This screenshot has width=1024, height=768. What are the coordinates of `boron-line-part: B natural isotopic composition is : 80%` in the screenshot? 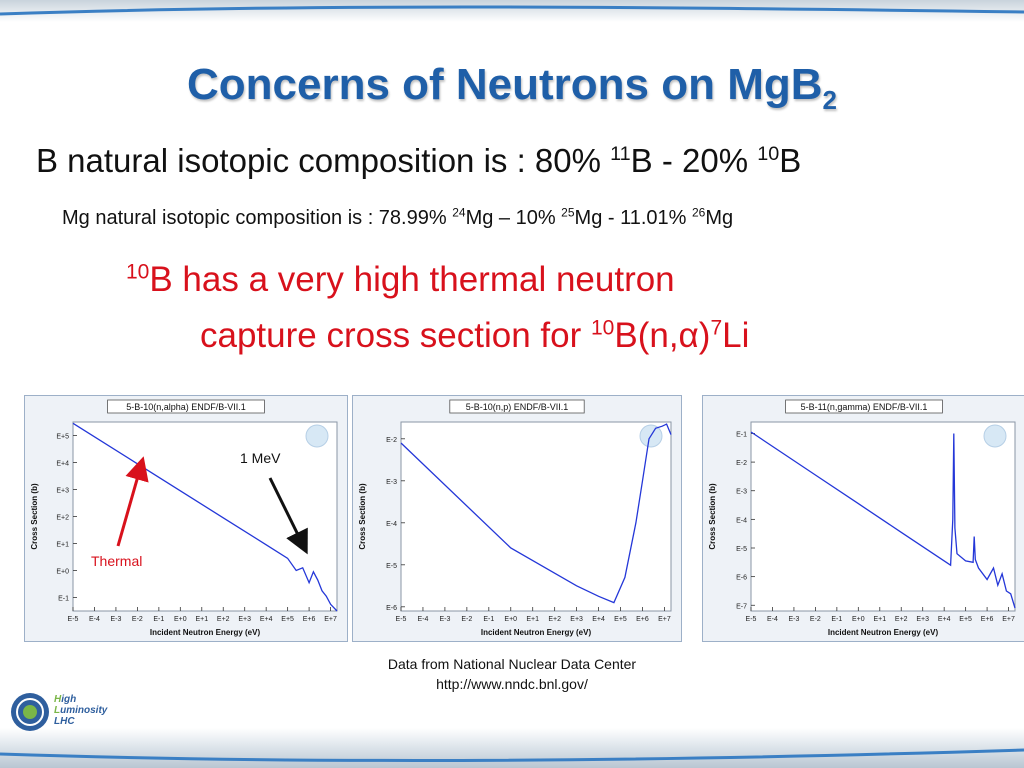 It's located at (323, 160).